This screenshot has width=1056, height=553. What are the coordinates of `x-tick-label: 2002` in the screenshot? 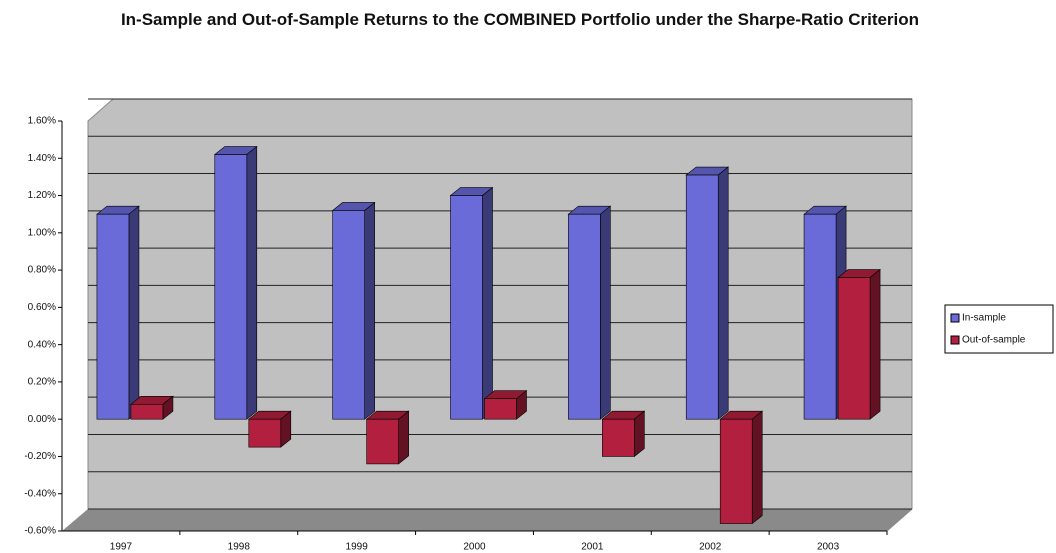 It's located at (710, 547).